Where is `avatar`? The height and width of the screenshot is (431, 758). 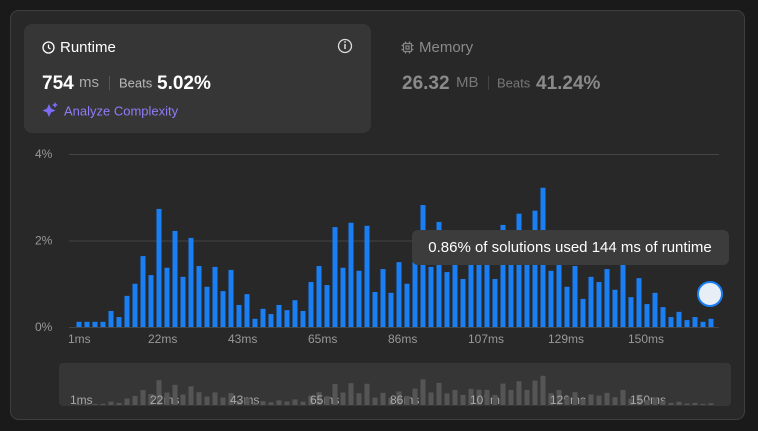 avatar is located at coordinates (710, 294).